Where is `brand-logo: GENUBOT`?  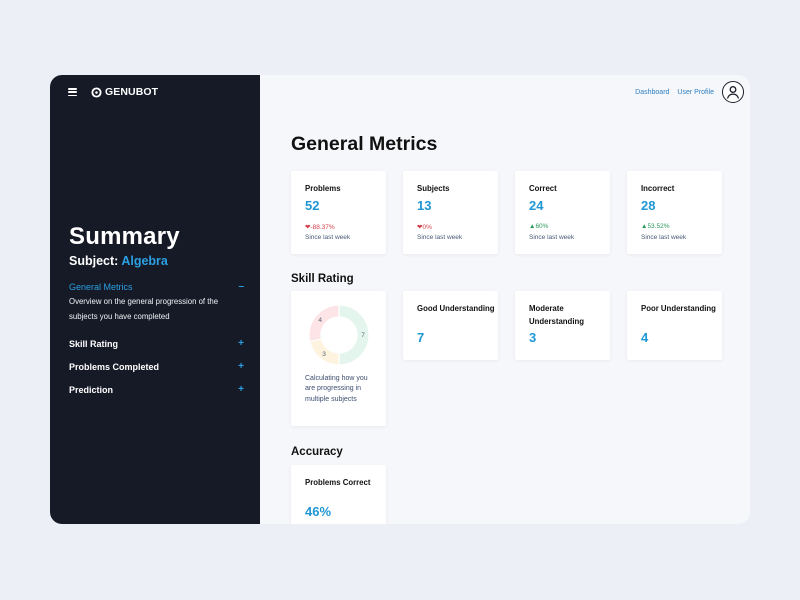
brand-logo: GENUBOT is located at coordinates (124, 92).